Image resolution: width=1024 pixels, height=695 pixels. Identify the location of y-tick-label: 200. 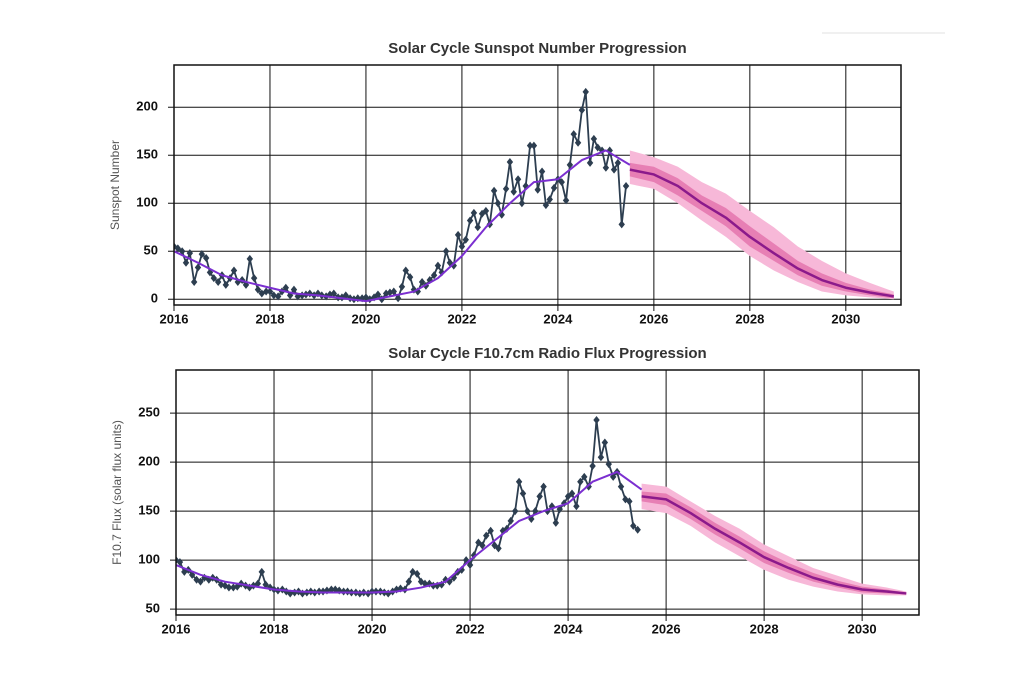
(149, 461).